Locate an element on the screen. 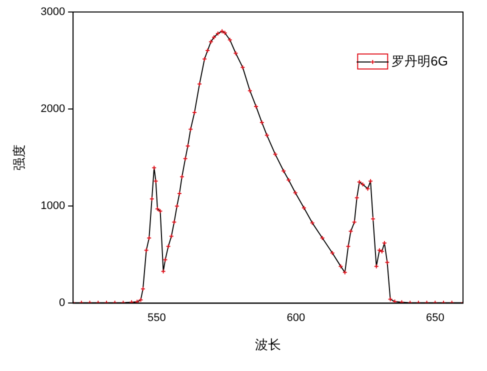 Image resolution: width=487 pixels, height=371 pixels. y-tick-label: 3000 is located at coordinates (53, 12).